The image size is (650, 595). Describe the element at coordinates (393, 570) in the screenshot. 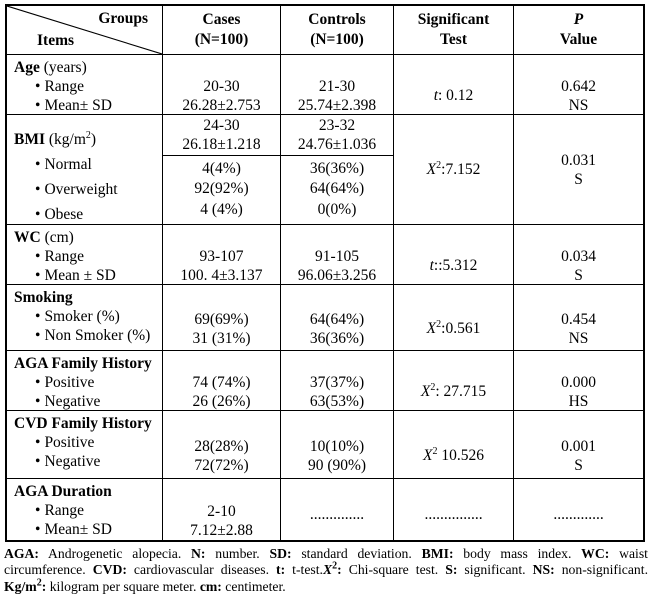

I see `footnote-text: Chi-square test.` at that location.